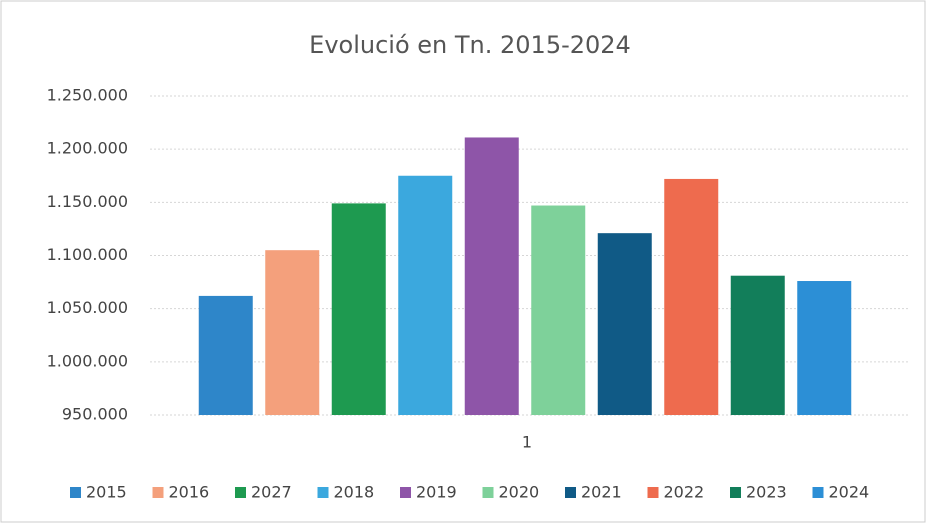 The image size is (927, 524). I want to click on legend-label: 2023, so click(766, 492).